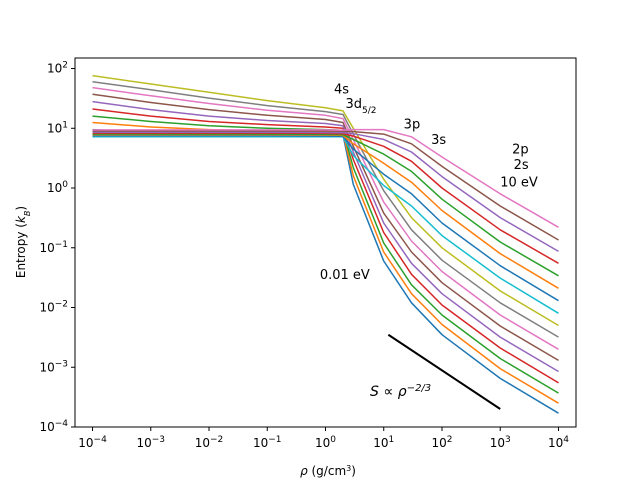  Describe the element at coordinates (360, 106) in the screenshot. I see `annotation-3d52: 3d5/2` at that location.